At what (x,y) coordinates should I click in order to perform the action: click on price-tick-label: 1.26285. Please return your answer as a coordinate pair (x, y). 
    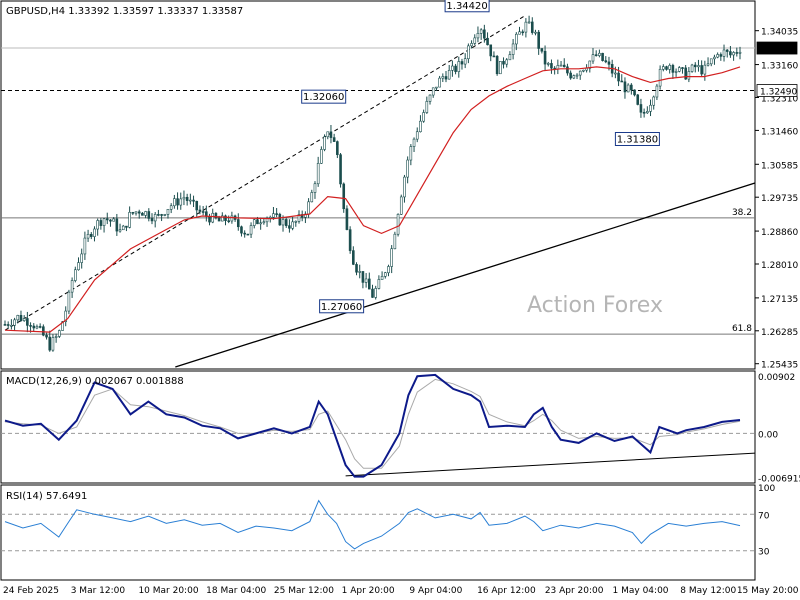
    Looking at the image, I should click on (779, 333).